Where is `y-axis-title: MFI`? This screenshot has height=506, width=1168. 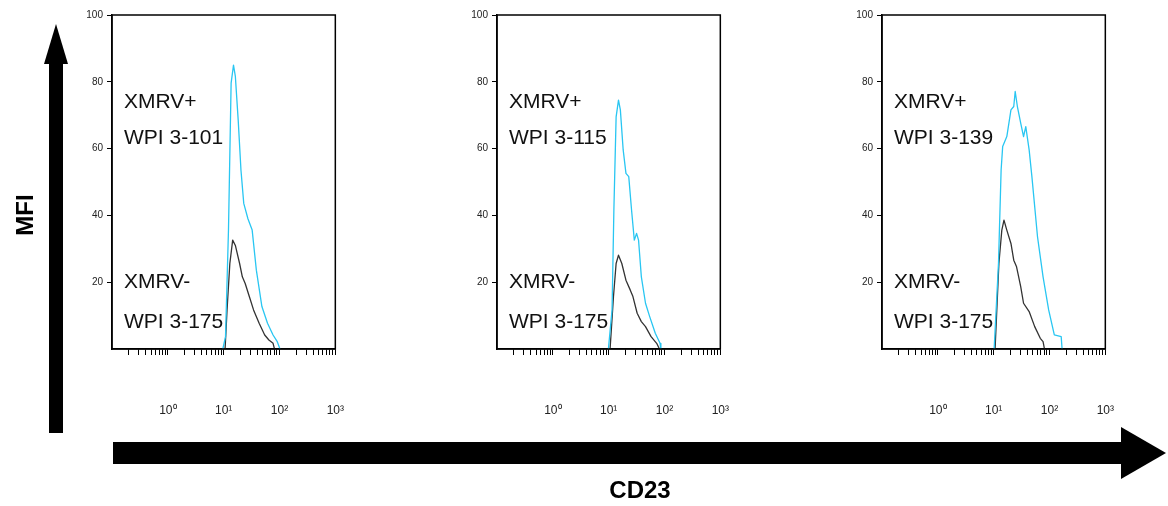
y-axis-title: MFI is located at coordinates (25, 215).